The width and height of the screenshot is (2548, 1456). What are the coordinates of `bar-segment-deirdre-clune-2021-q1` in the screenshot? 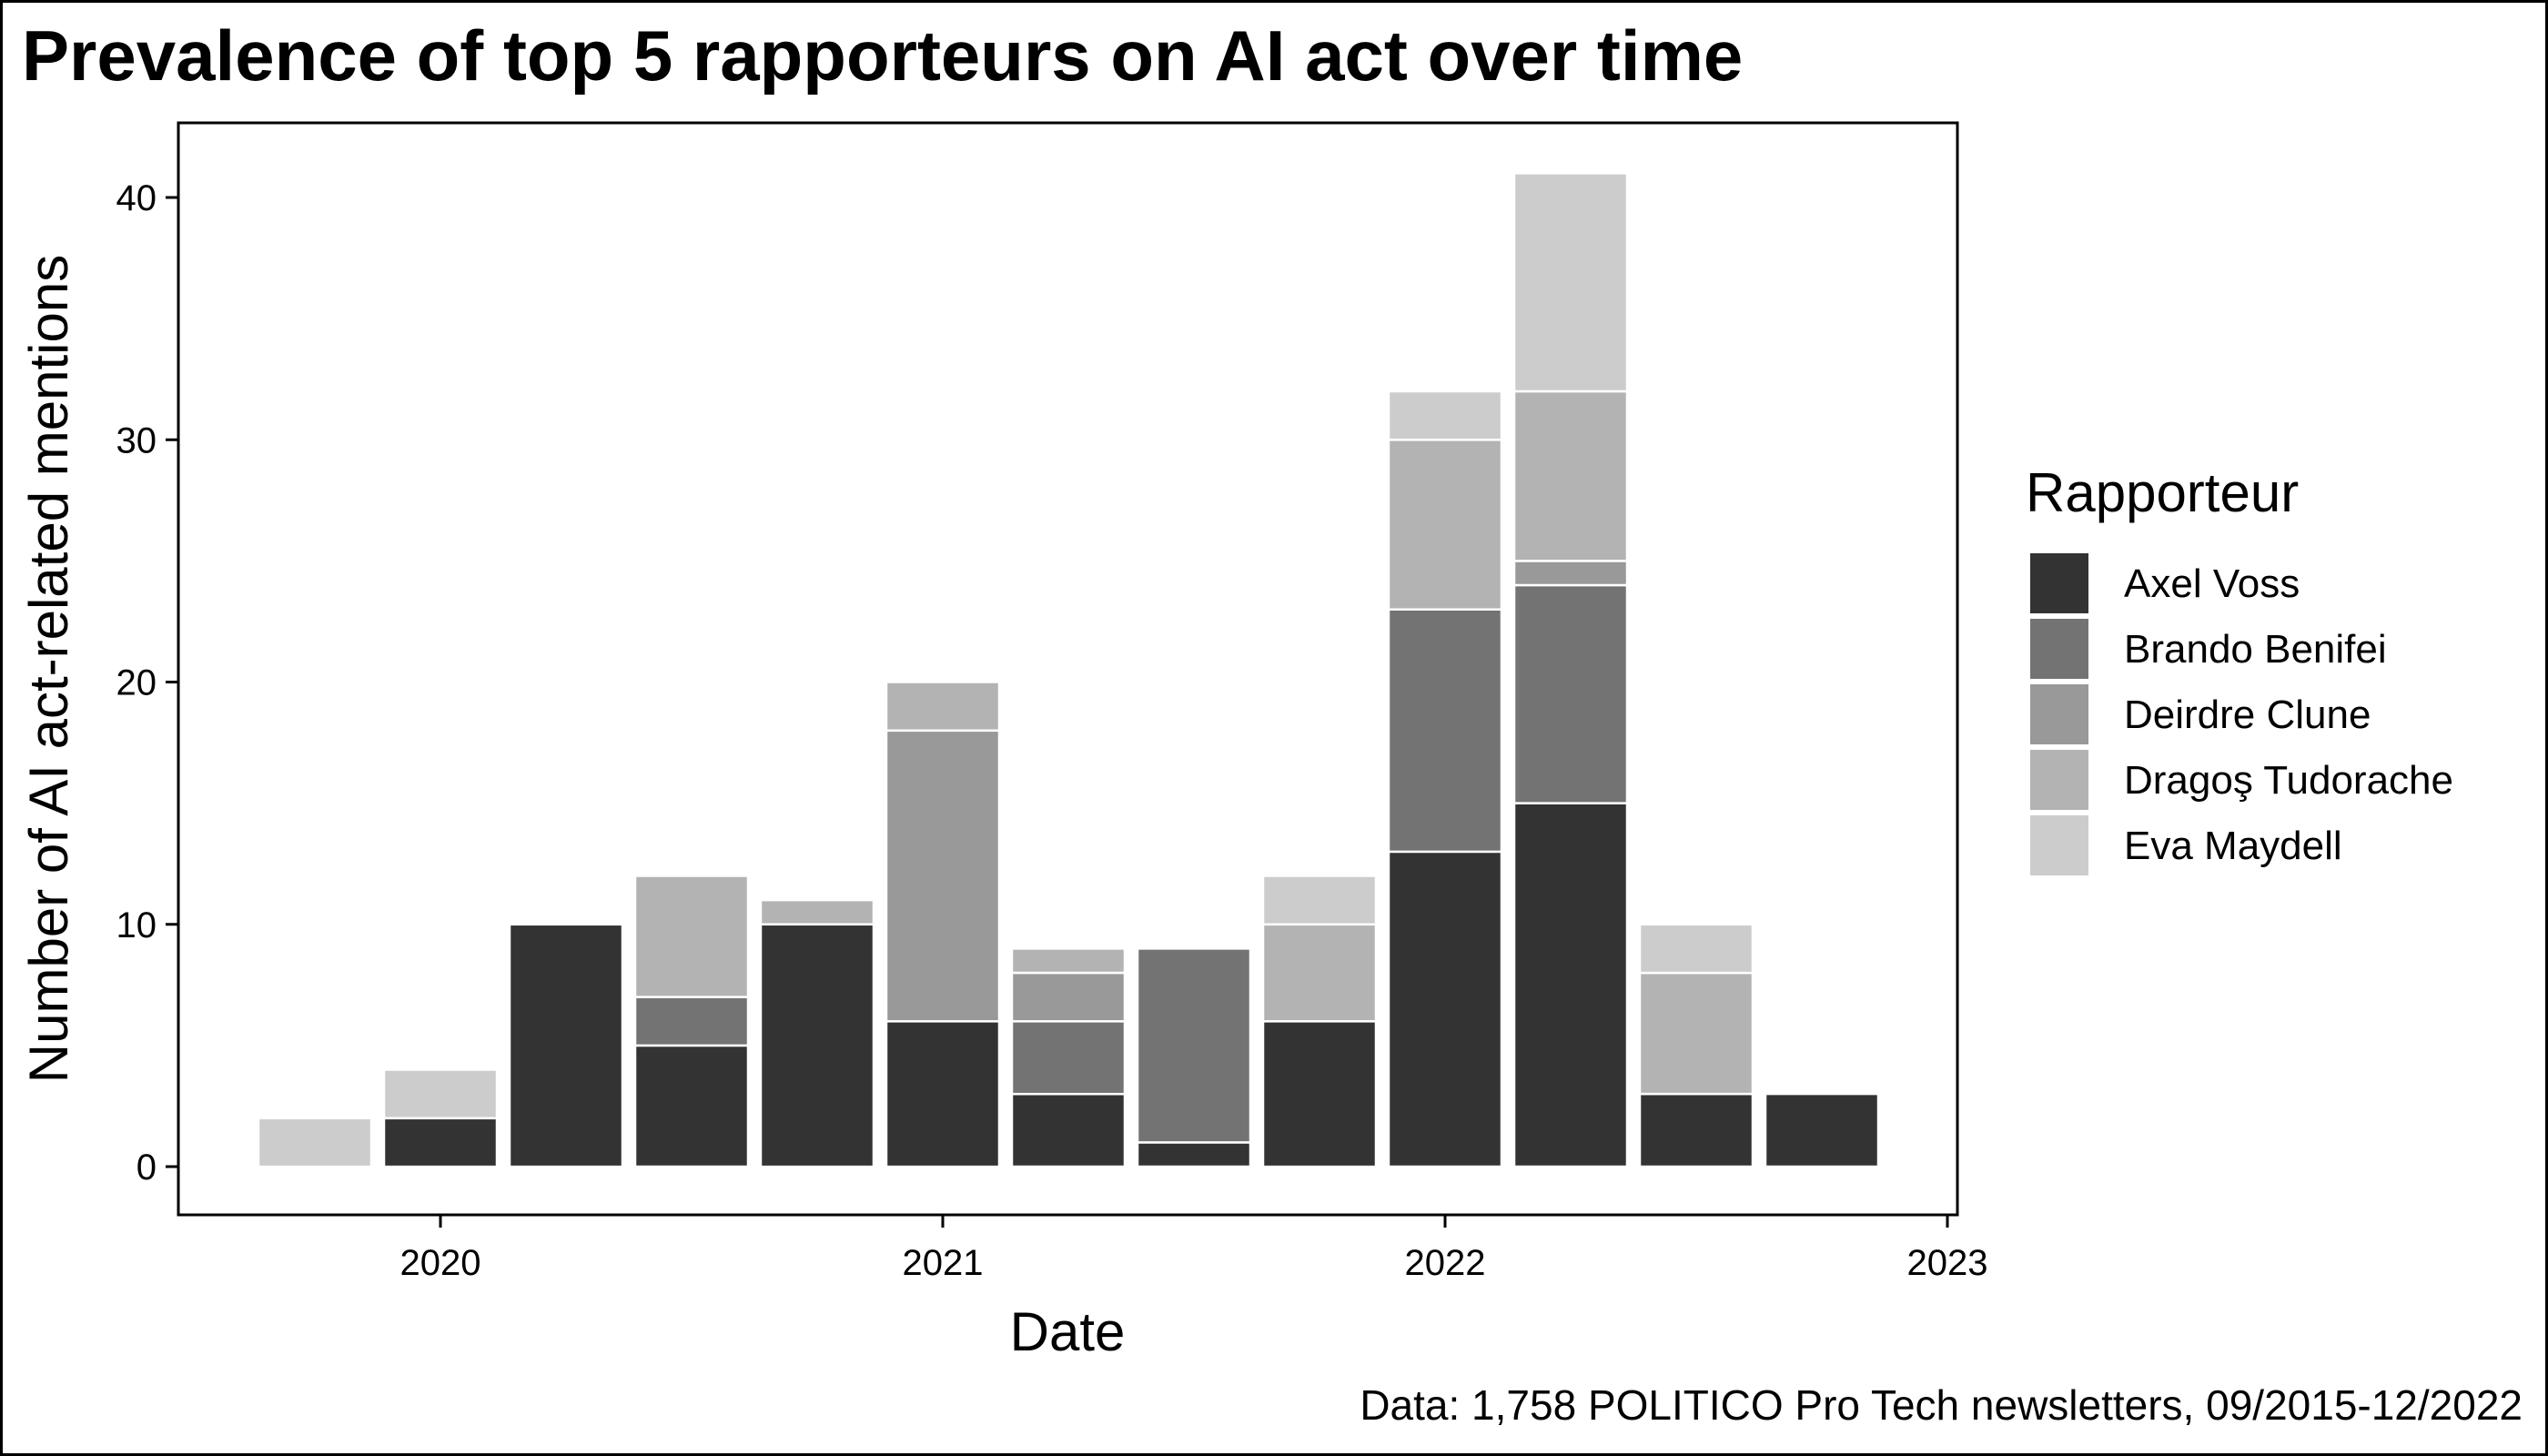 It's located at (943, 876).